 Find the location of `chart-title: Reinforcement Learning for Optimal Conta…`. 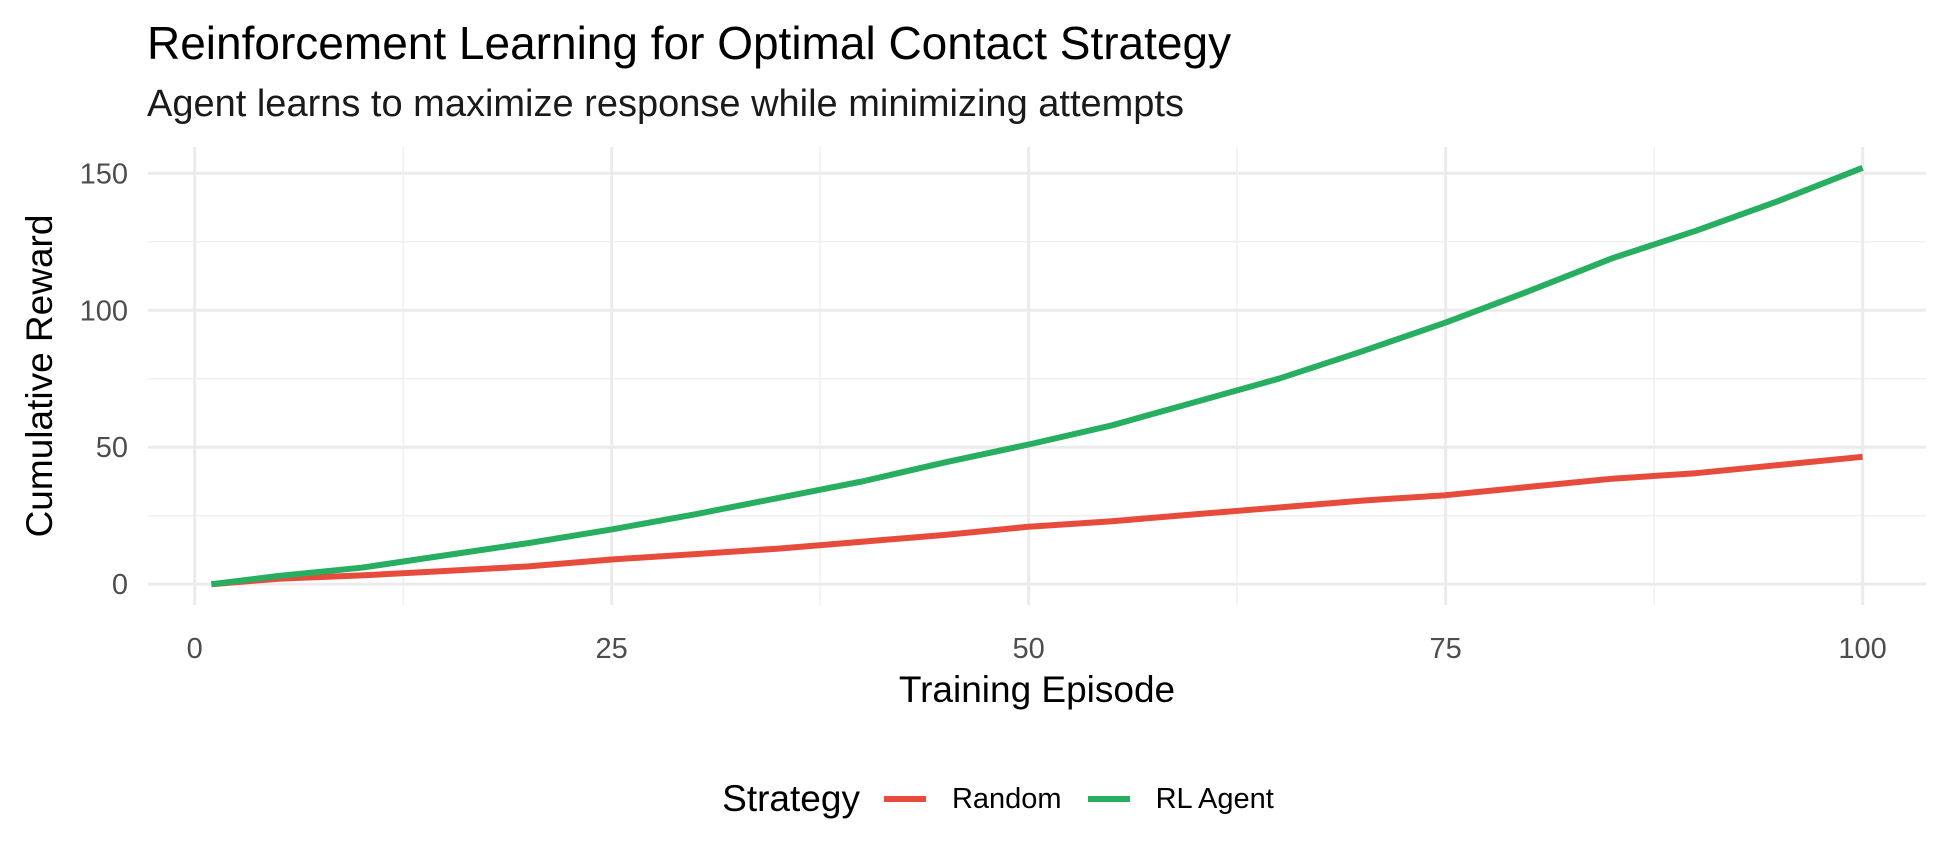

chart-title: Reinforcement Learning for Optimal Conta… is located at coordinates (689, 43).